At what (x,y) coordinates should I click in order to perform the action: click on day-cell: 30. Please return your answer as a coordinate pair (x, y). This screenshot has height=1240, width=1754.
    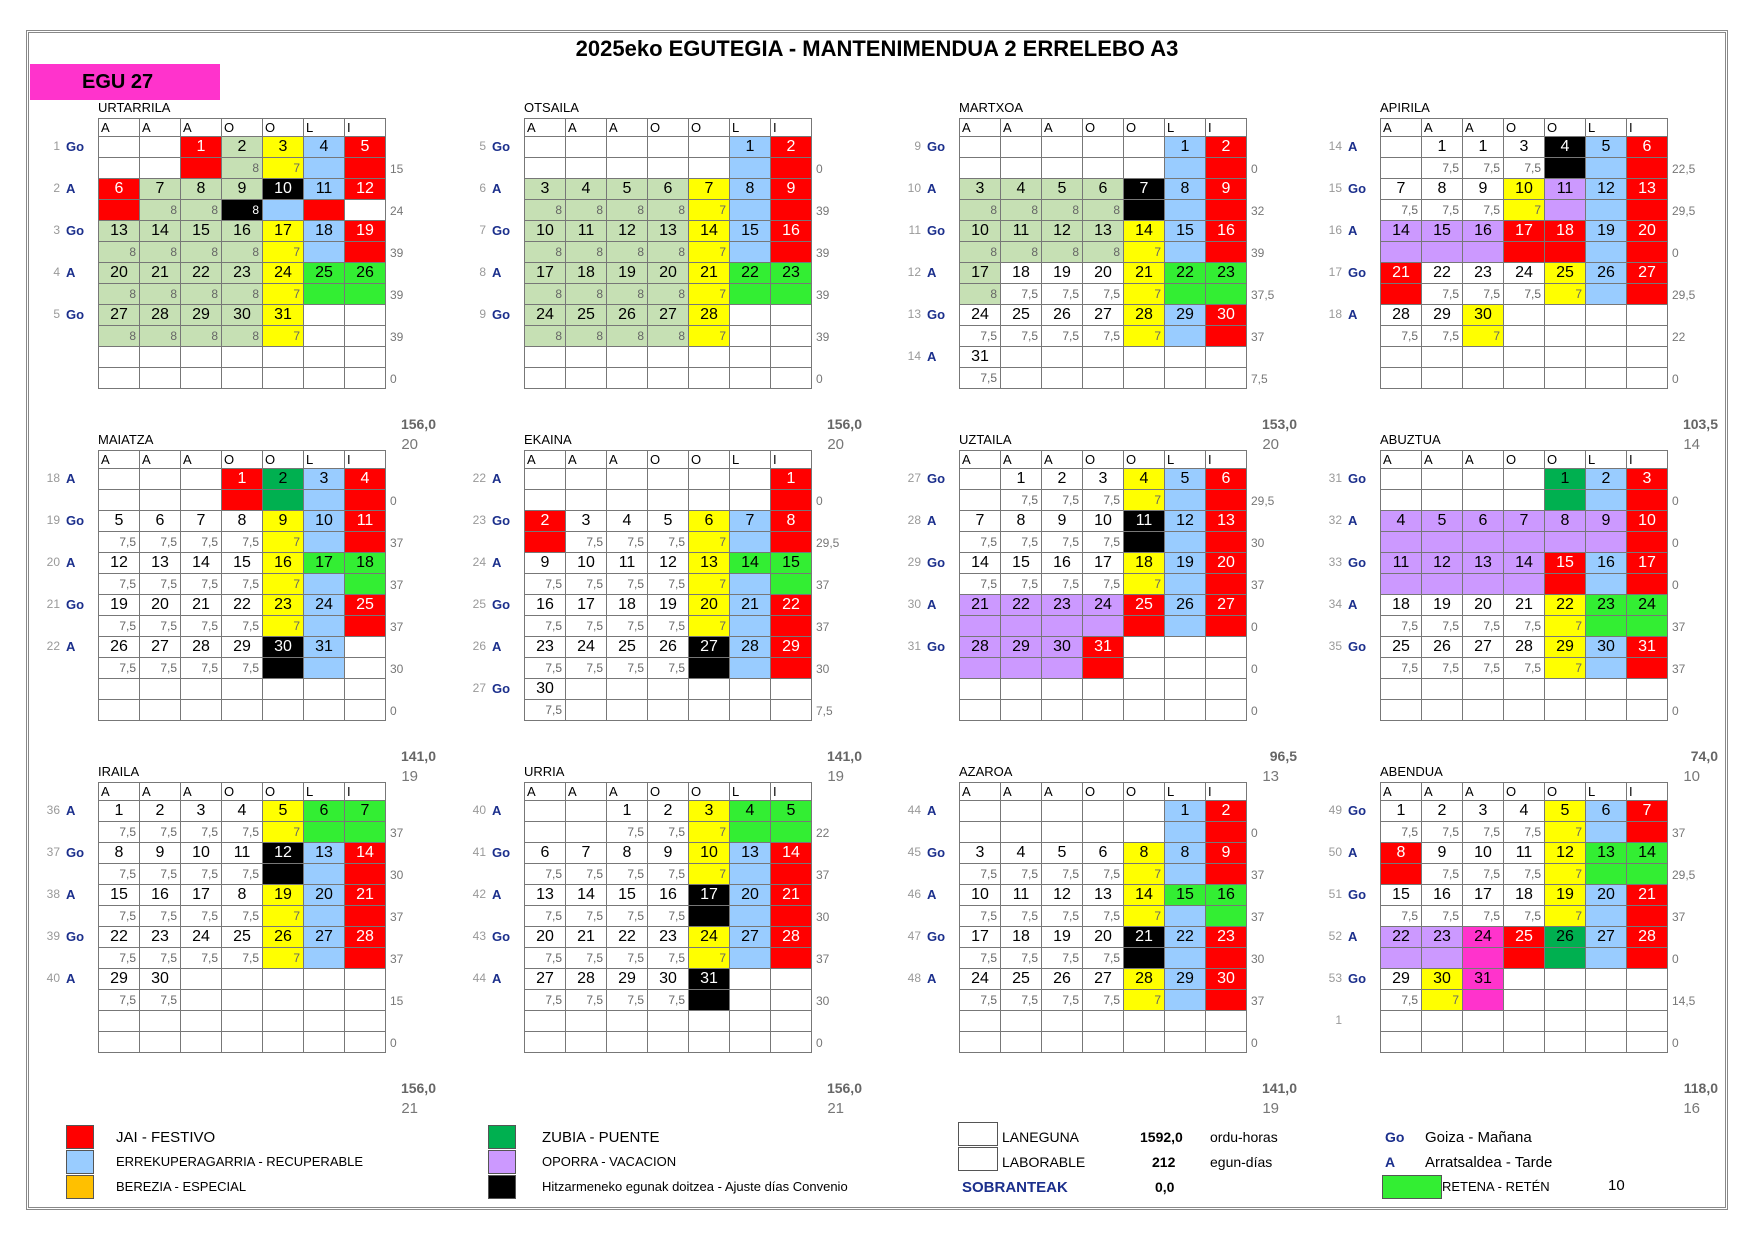
    Looking at the image, I should click on (545, 689).